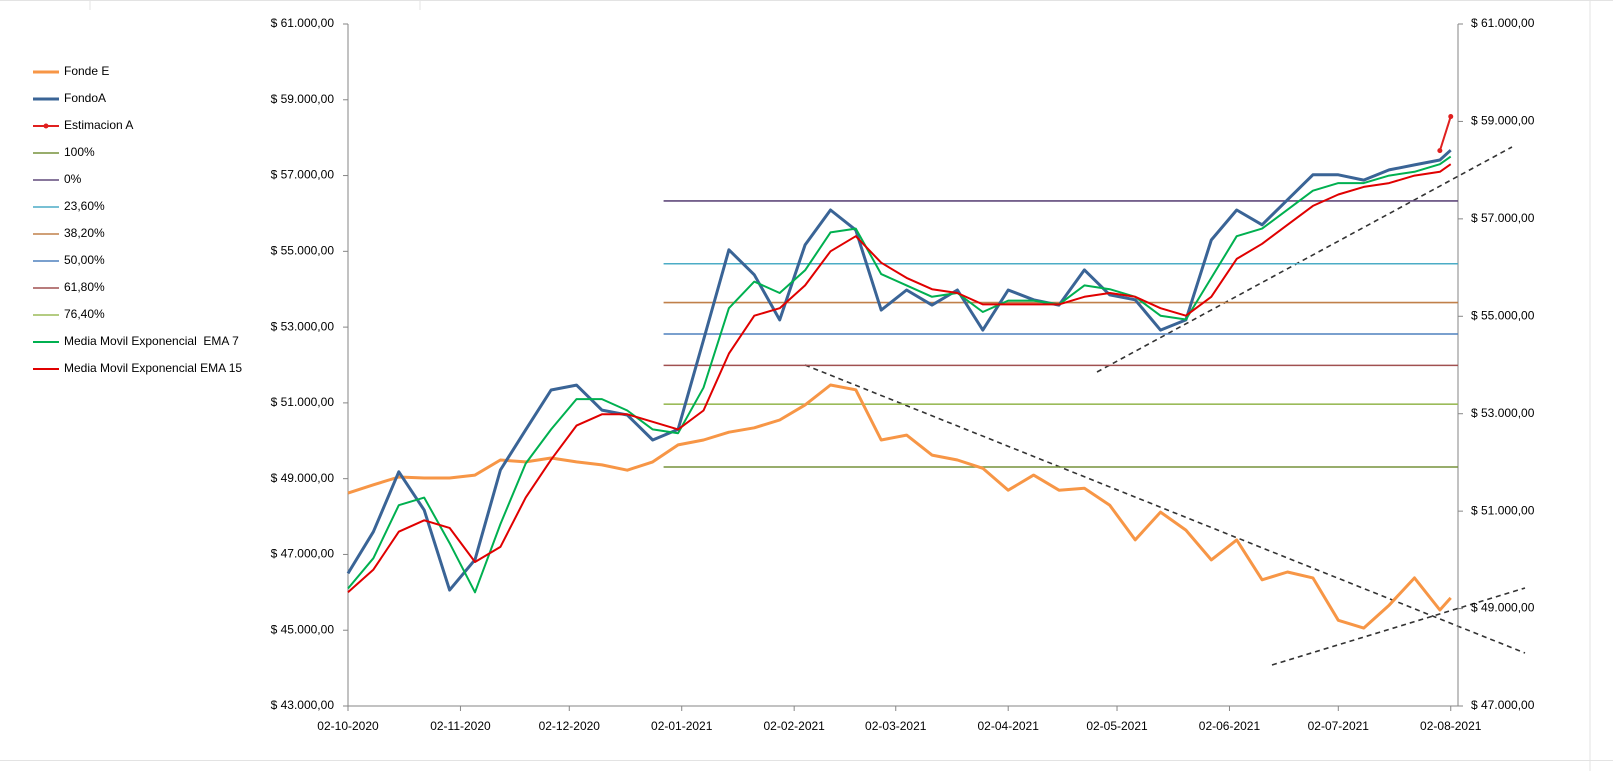  What do you see at coordinates (84, 287) in the screenshot?
I see `legend-label: 61,80%` at bounding box center [84, 287].